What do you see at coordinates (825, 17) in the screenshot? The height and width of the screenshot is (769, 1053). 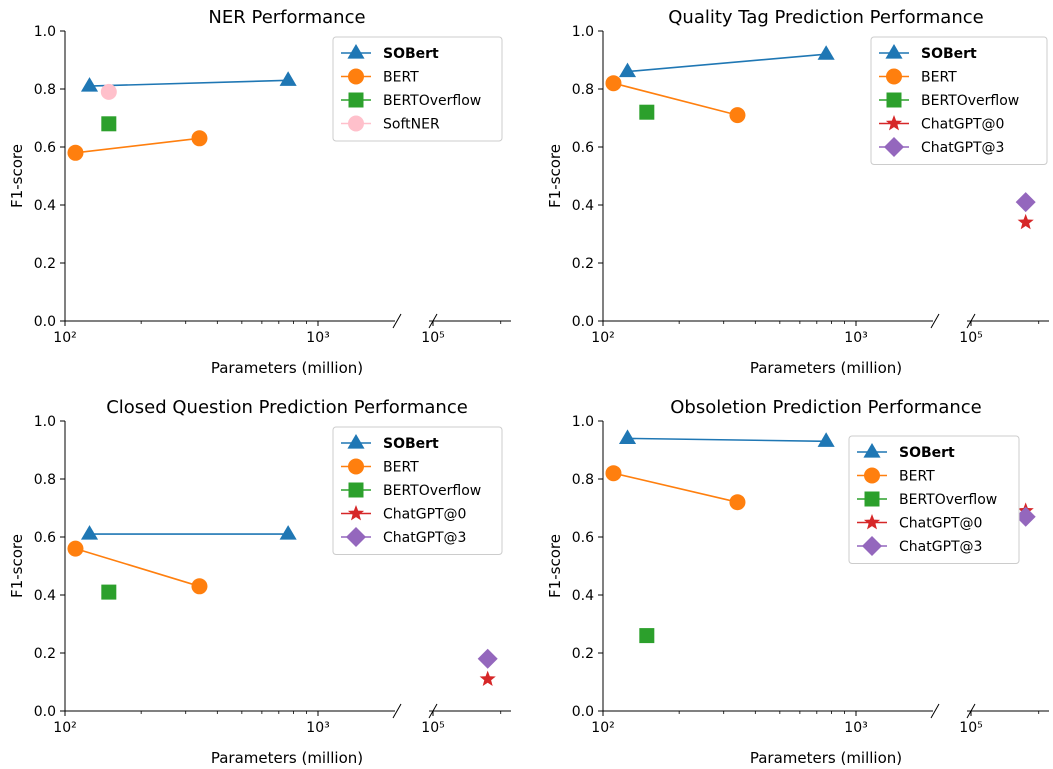 I see `panel-title: Quality Tag Prediction Performance` at bounding box center [825, 17].